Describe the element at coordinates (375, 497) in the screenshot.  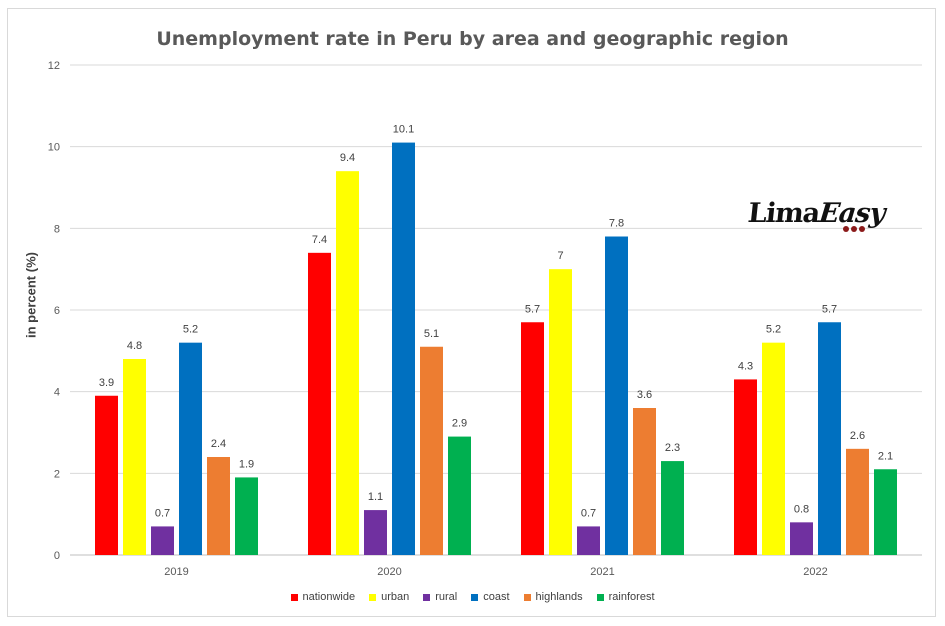
I see `data-label: 1.1` at that location.